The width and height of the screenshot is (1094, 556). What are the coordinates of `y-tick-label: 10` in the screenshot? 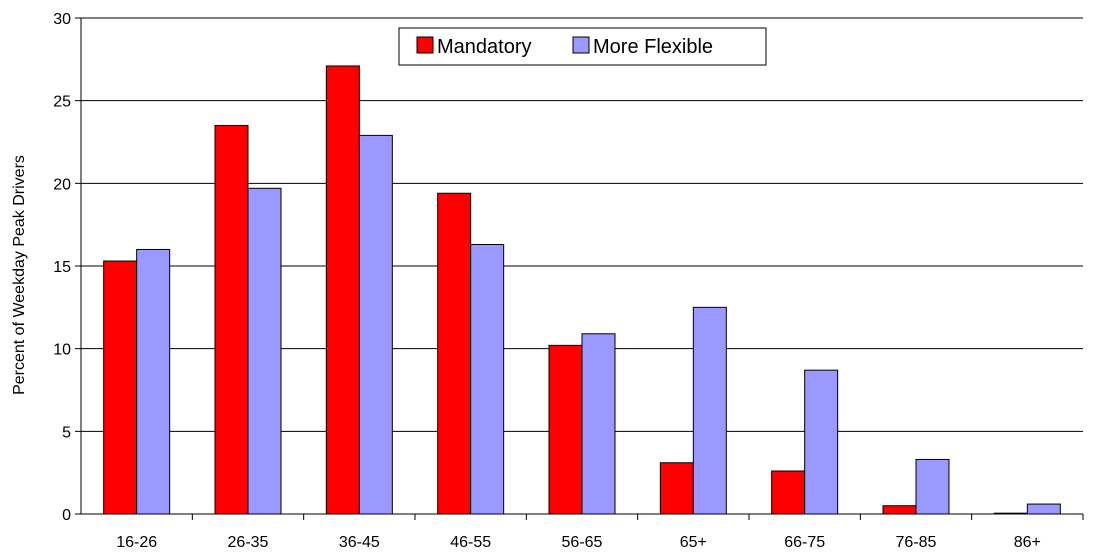 It's located at (62, 350).